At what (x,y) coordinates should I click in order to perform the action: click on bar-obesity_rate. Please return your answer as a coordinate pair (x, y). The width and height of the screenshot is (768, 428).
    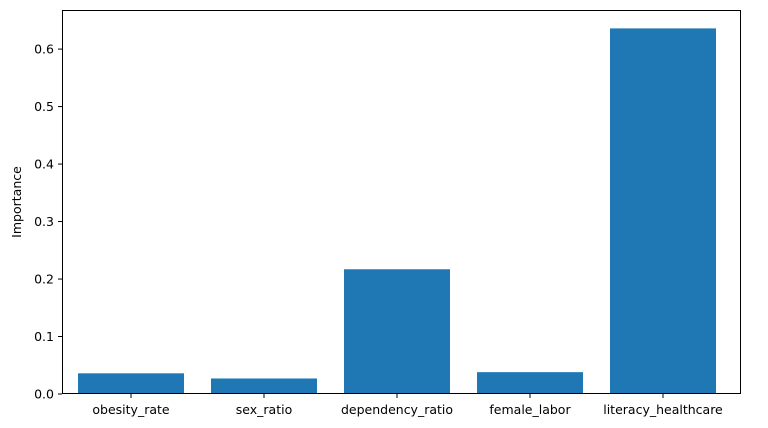
    Looking at the image, I should click on (131, 383).